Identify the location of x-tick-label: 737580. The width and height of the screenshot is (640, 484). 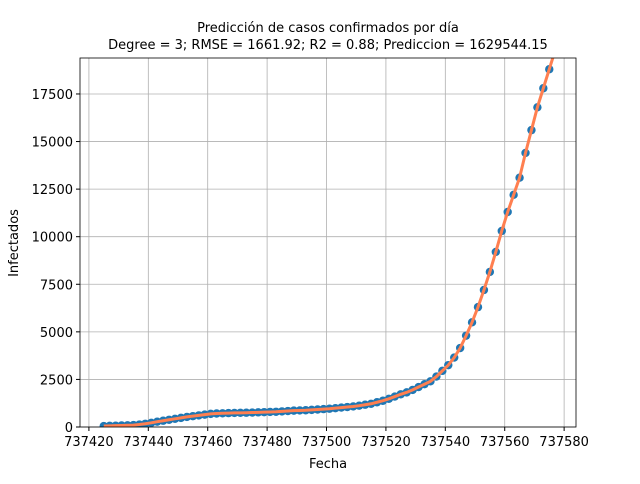
(564, 442).